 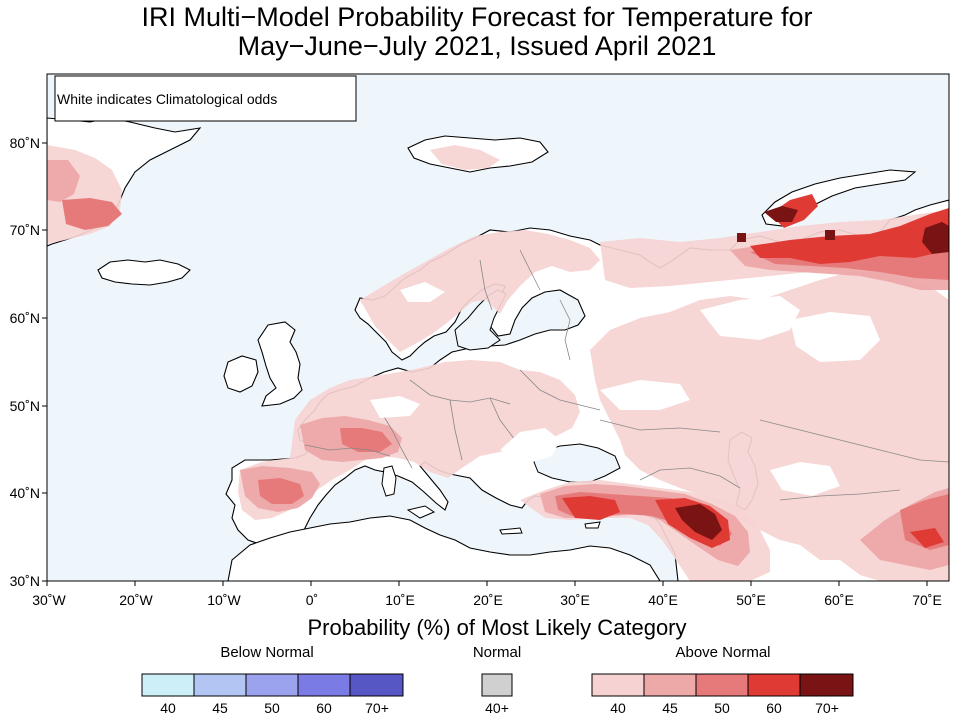 I want to click on above-40-scandinavia, so click(x=480, y=291).